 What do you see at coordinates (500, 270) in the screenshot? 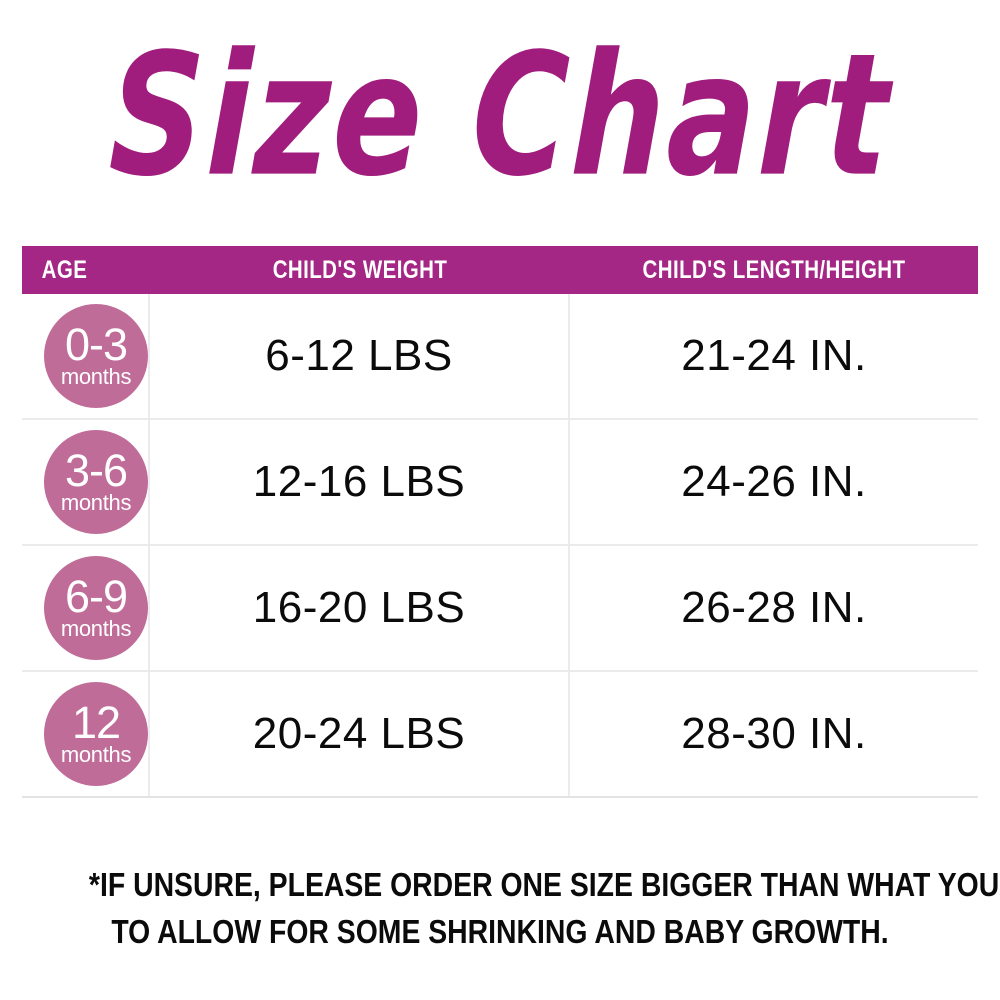
I see `table-header-row: AGE CHILD'S WEIGHT CHILD'S LENGTH/HEIGHT` at bounding box center [500, 270].